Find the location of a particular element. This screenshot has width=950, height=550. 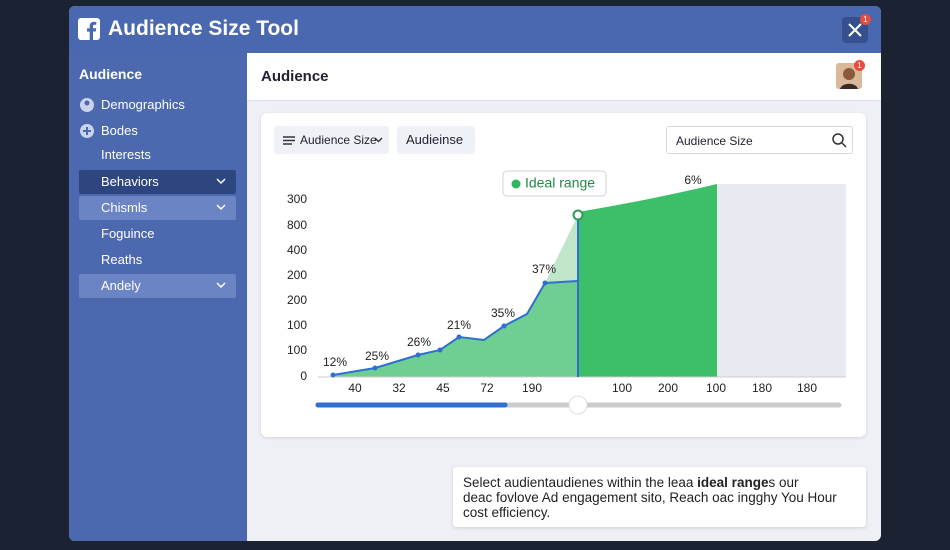

x-label: 72 is located at coordinates (487, 388).